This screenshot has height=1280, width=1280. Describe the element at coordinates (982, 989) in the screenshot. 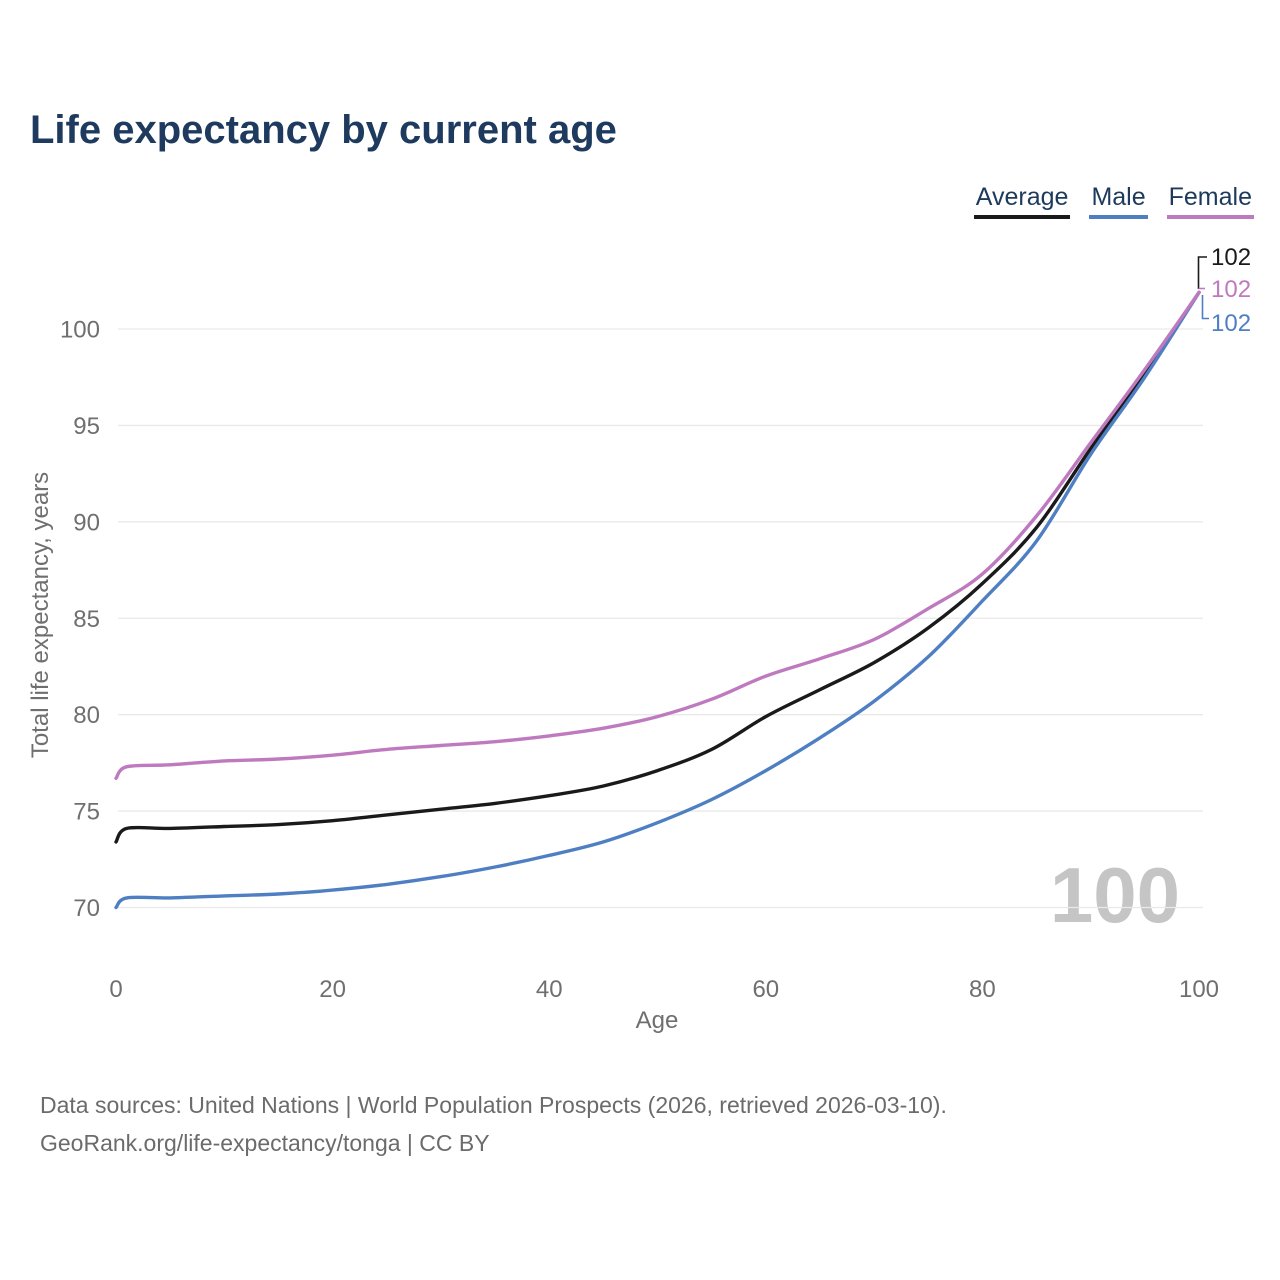

I see `x-tick-label: 80` at that location.